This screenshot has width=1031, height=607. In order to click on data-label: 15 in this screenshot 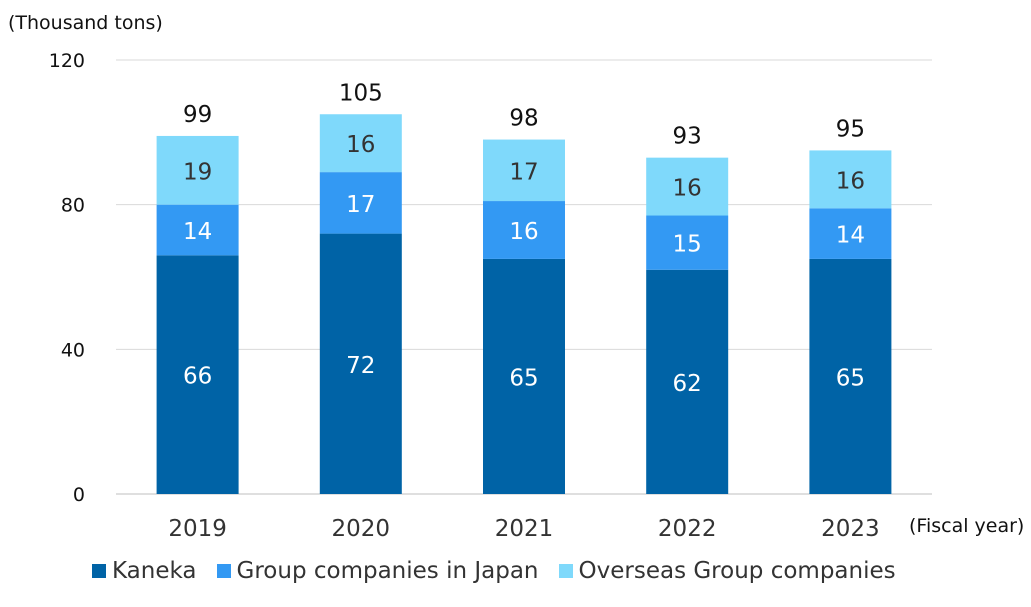, I will do `click(687, 245)`.